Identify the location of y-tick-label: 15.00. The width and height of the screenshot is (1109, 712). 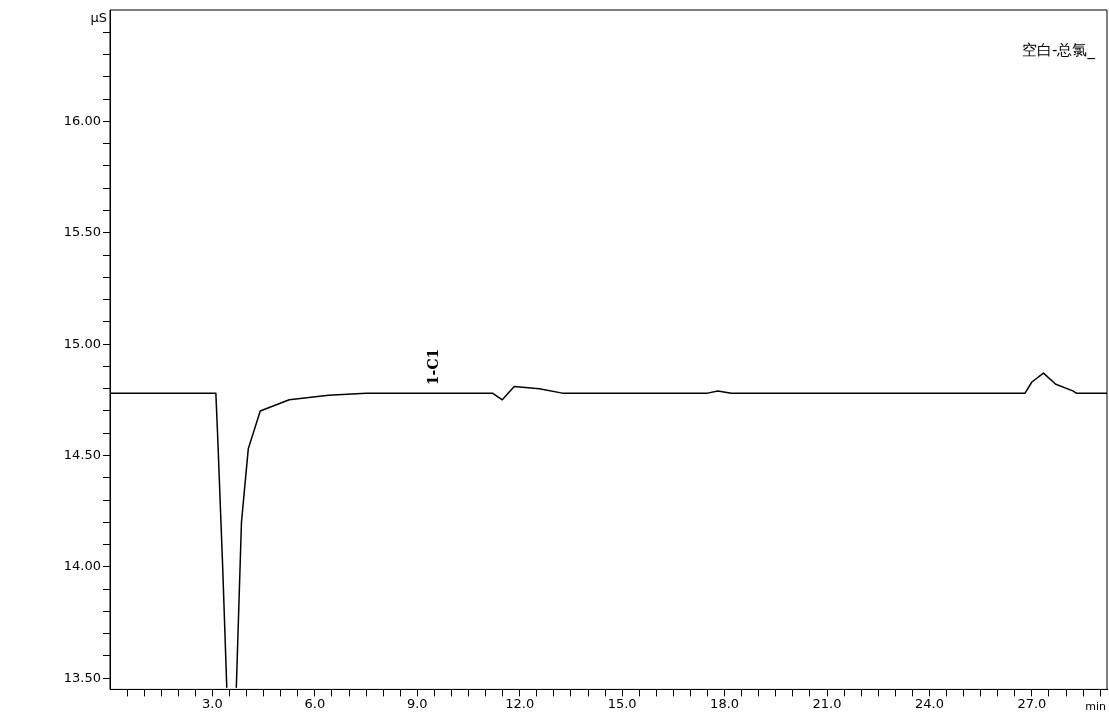
(82, 343).